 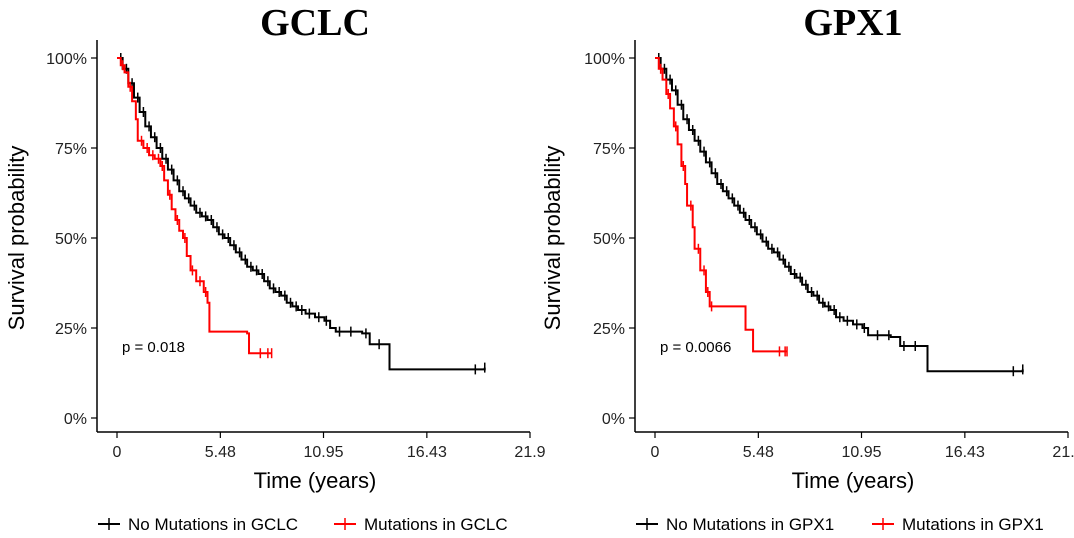 I want to click on legend-label: No Mutations in GCLC, so click(x=213, y=524).